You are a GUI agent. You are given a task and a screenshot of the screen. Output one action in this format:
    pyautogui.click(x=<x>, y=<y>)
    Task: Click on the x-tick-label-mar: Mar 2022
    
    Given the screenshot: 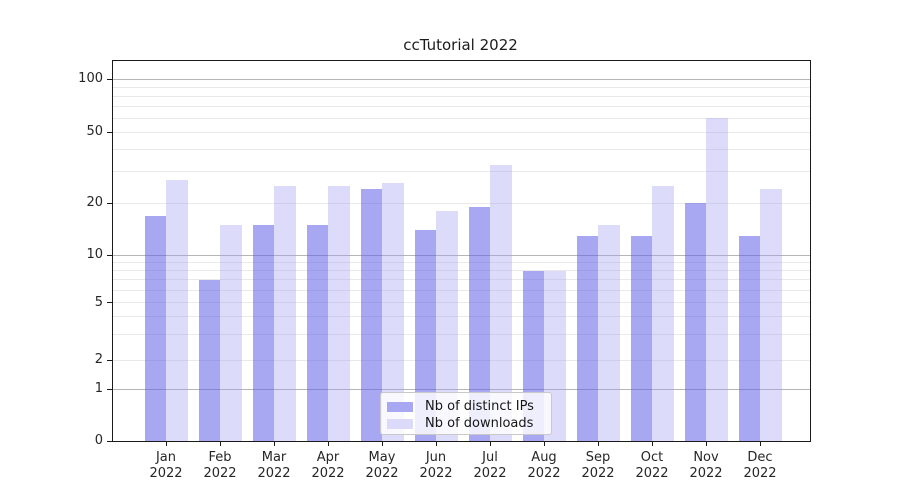 What is the action you would take?
    pyautogui.click(x=274, y=465)
    